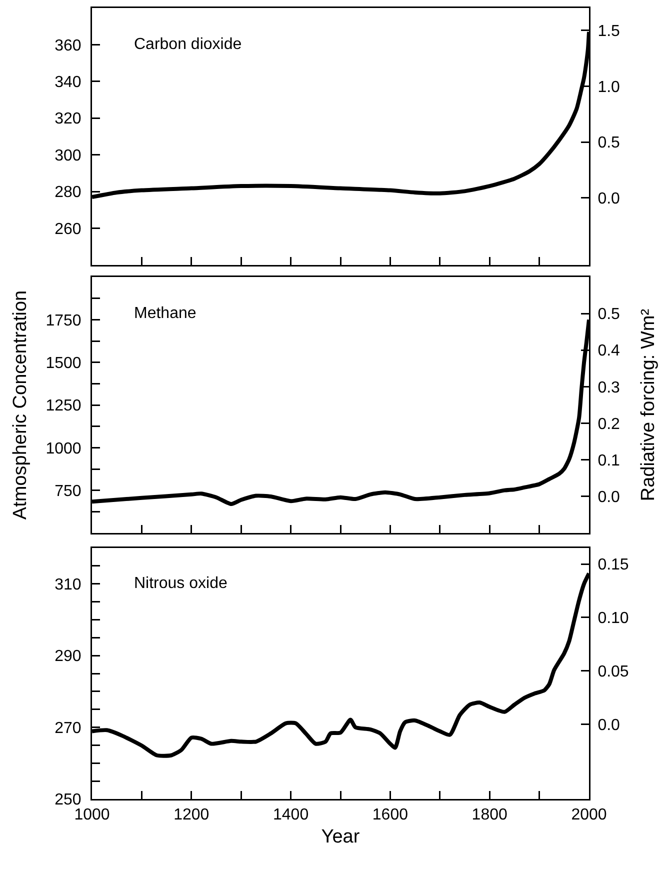  Describe the element at coordinates (20, 405) in the screenshot. I see `y-axis-title: Atmospheric Concentration` at that location.